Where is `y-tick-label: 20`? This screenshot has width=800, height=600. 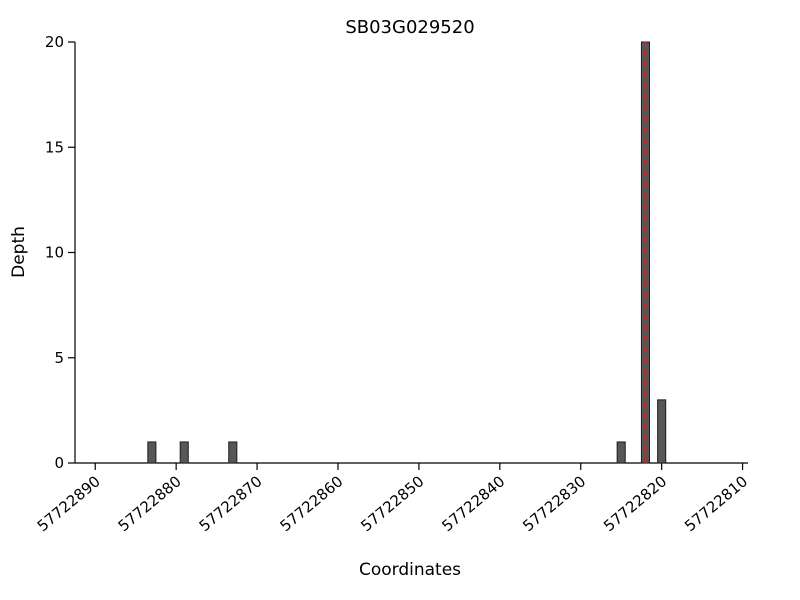
y-tick-label: 20 is located at coordinates (54, 42).